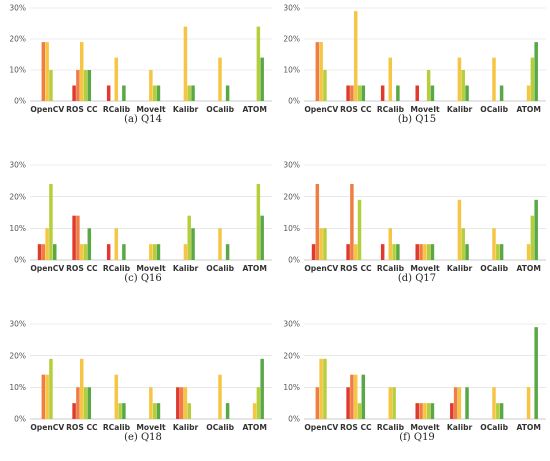  Describe the element at coordinates (143, 437) in the screenshot. I see `subfigure-caption: (e) Q18` at that location.